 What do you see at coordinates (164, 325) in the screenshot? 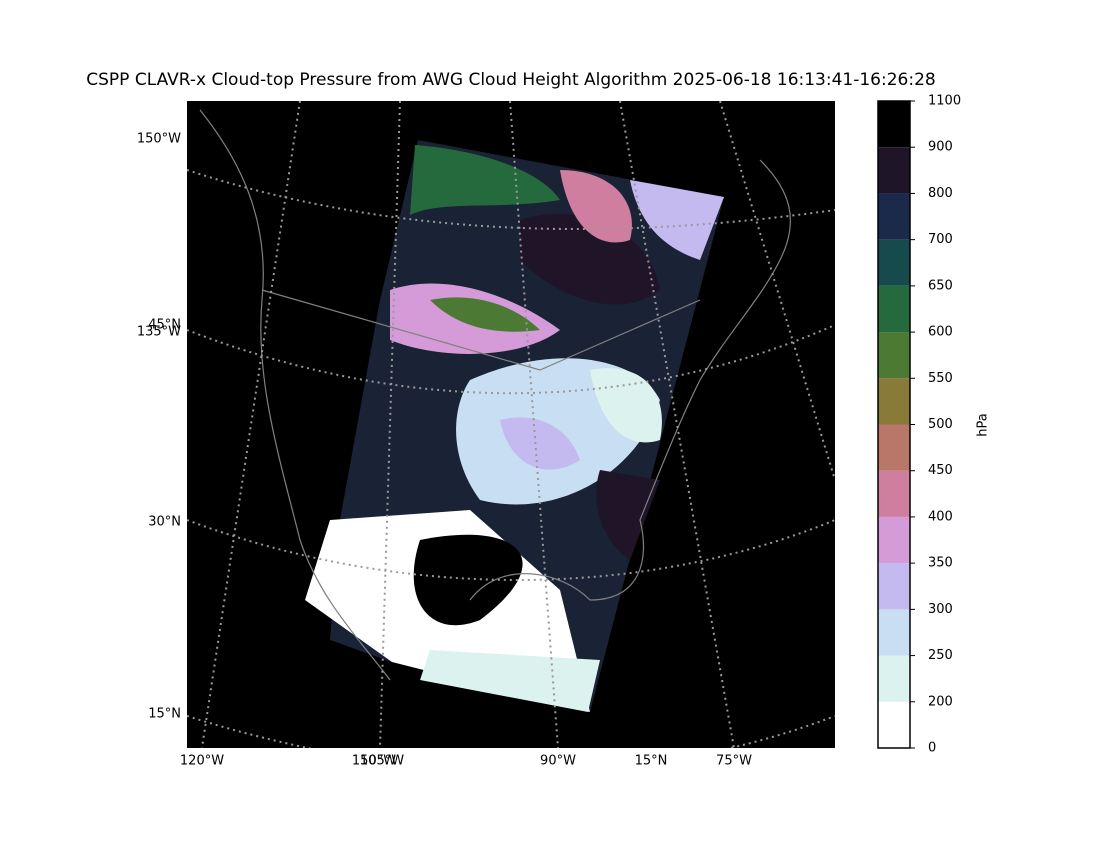
I see `map-label: 45°N` at bounding box center [164, 325].